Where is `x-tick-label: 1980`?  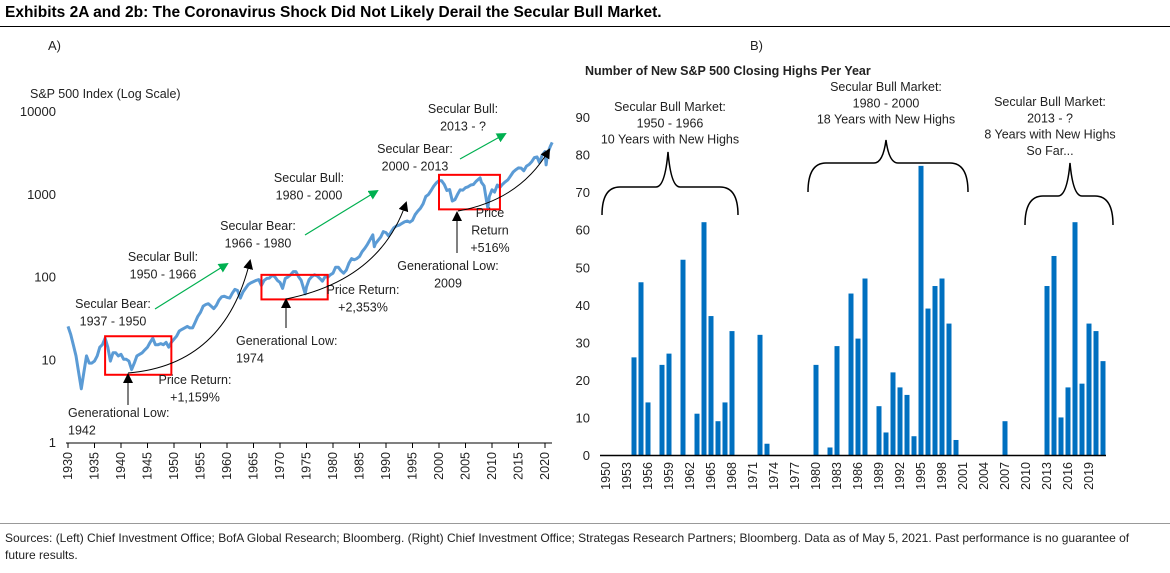 x-tick-label: 1980 is located at coordinates (333, 466).